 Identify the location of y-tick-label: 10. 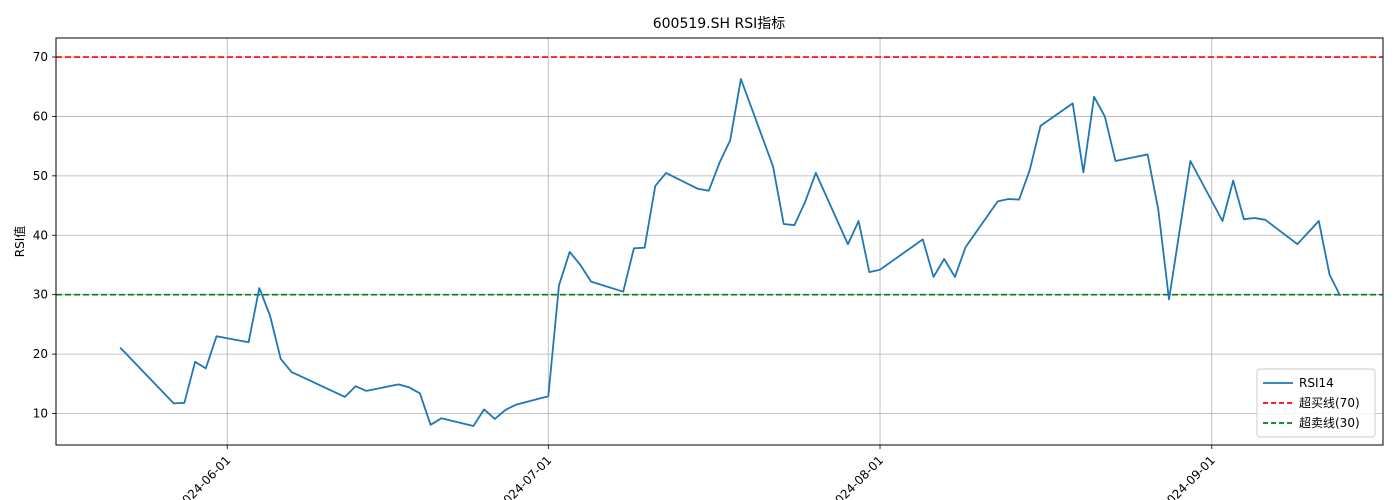
(40, 414).